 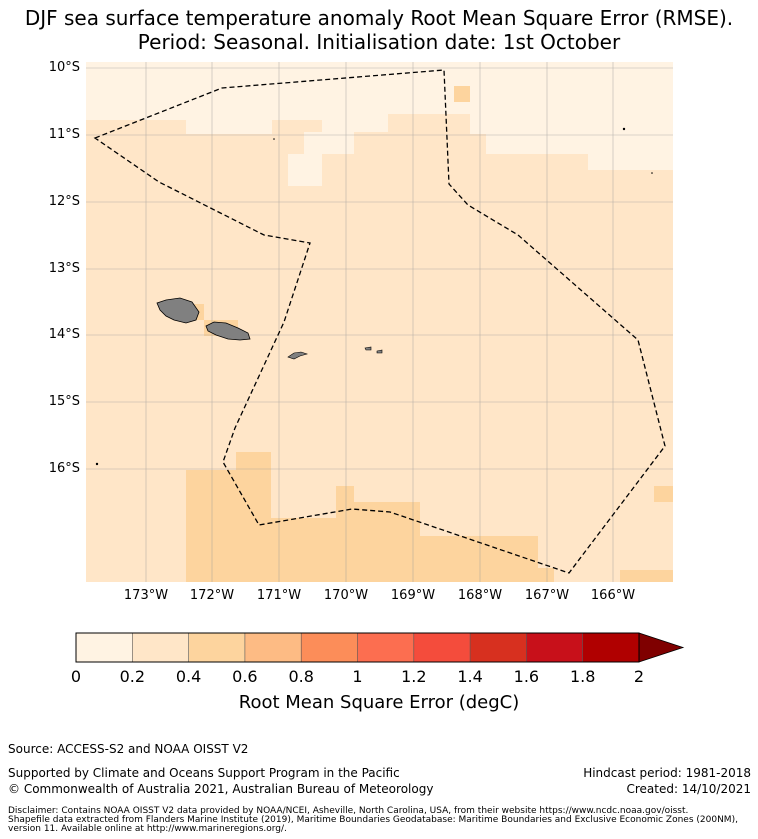 What do you see at coordinates (613, 595) in the screenshot?
I see `lon-label: 166°W` at bounding box center [613, 595].